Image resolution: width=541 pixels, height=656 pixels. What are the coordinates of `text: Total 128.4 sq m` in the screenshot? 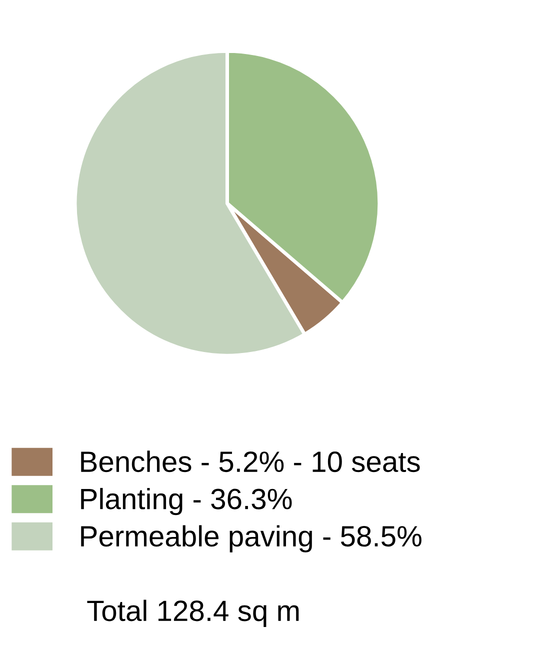 It's located at (193, 613).